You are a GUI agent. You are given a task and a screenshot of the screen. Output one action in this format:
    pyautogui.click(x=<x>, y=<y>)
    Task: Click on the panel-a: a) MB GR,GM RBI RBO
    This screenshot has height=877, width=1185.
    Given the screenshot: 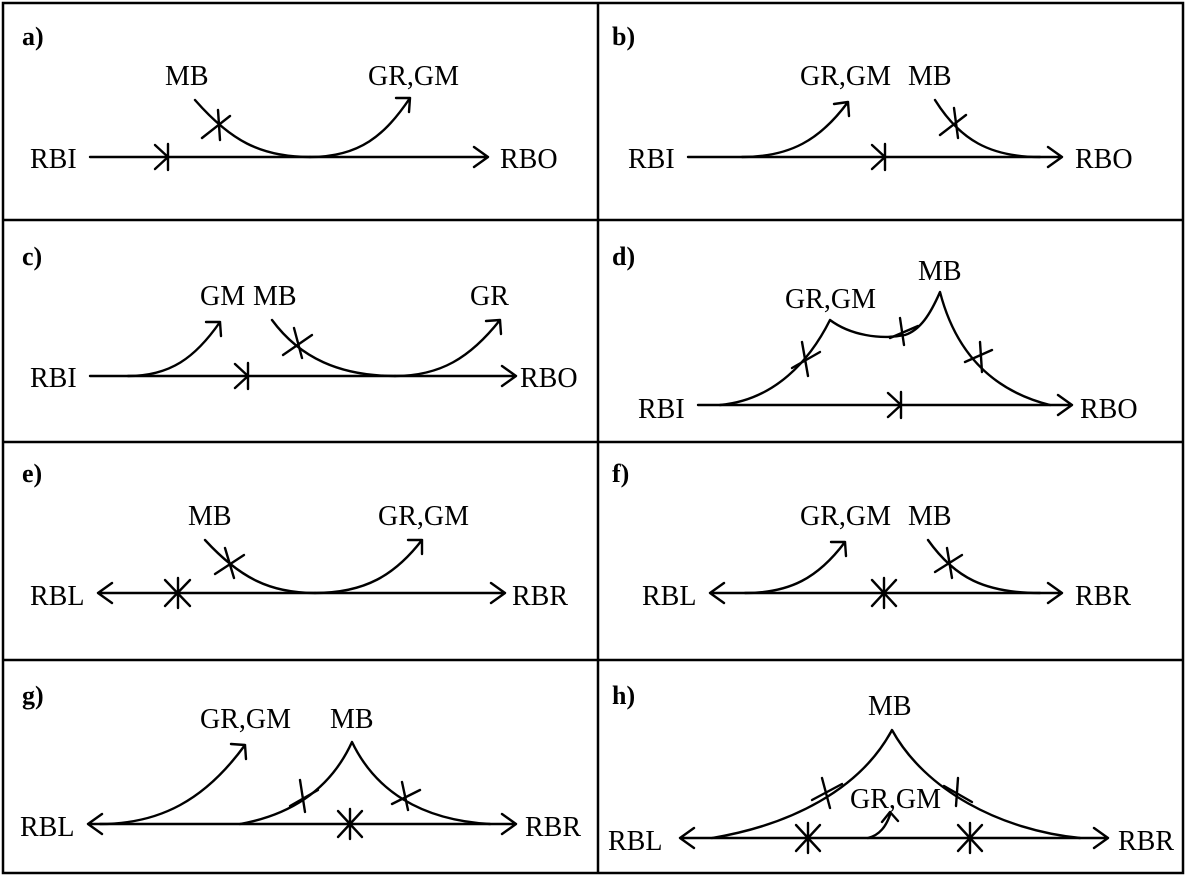 What is the action you would take?
    pyautogui.click(x=290, y=98)
    